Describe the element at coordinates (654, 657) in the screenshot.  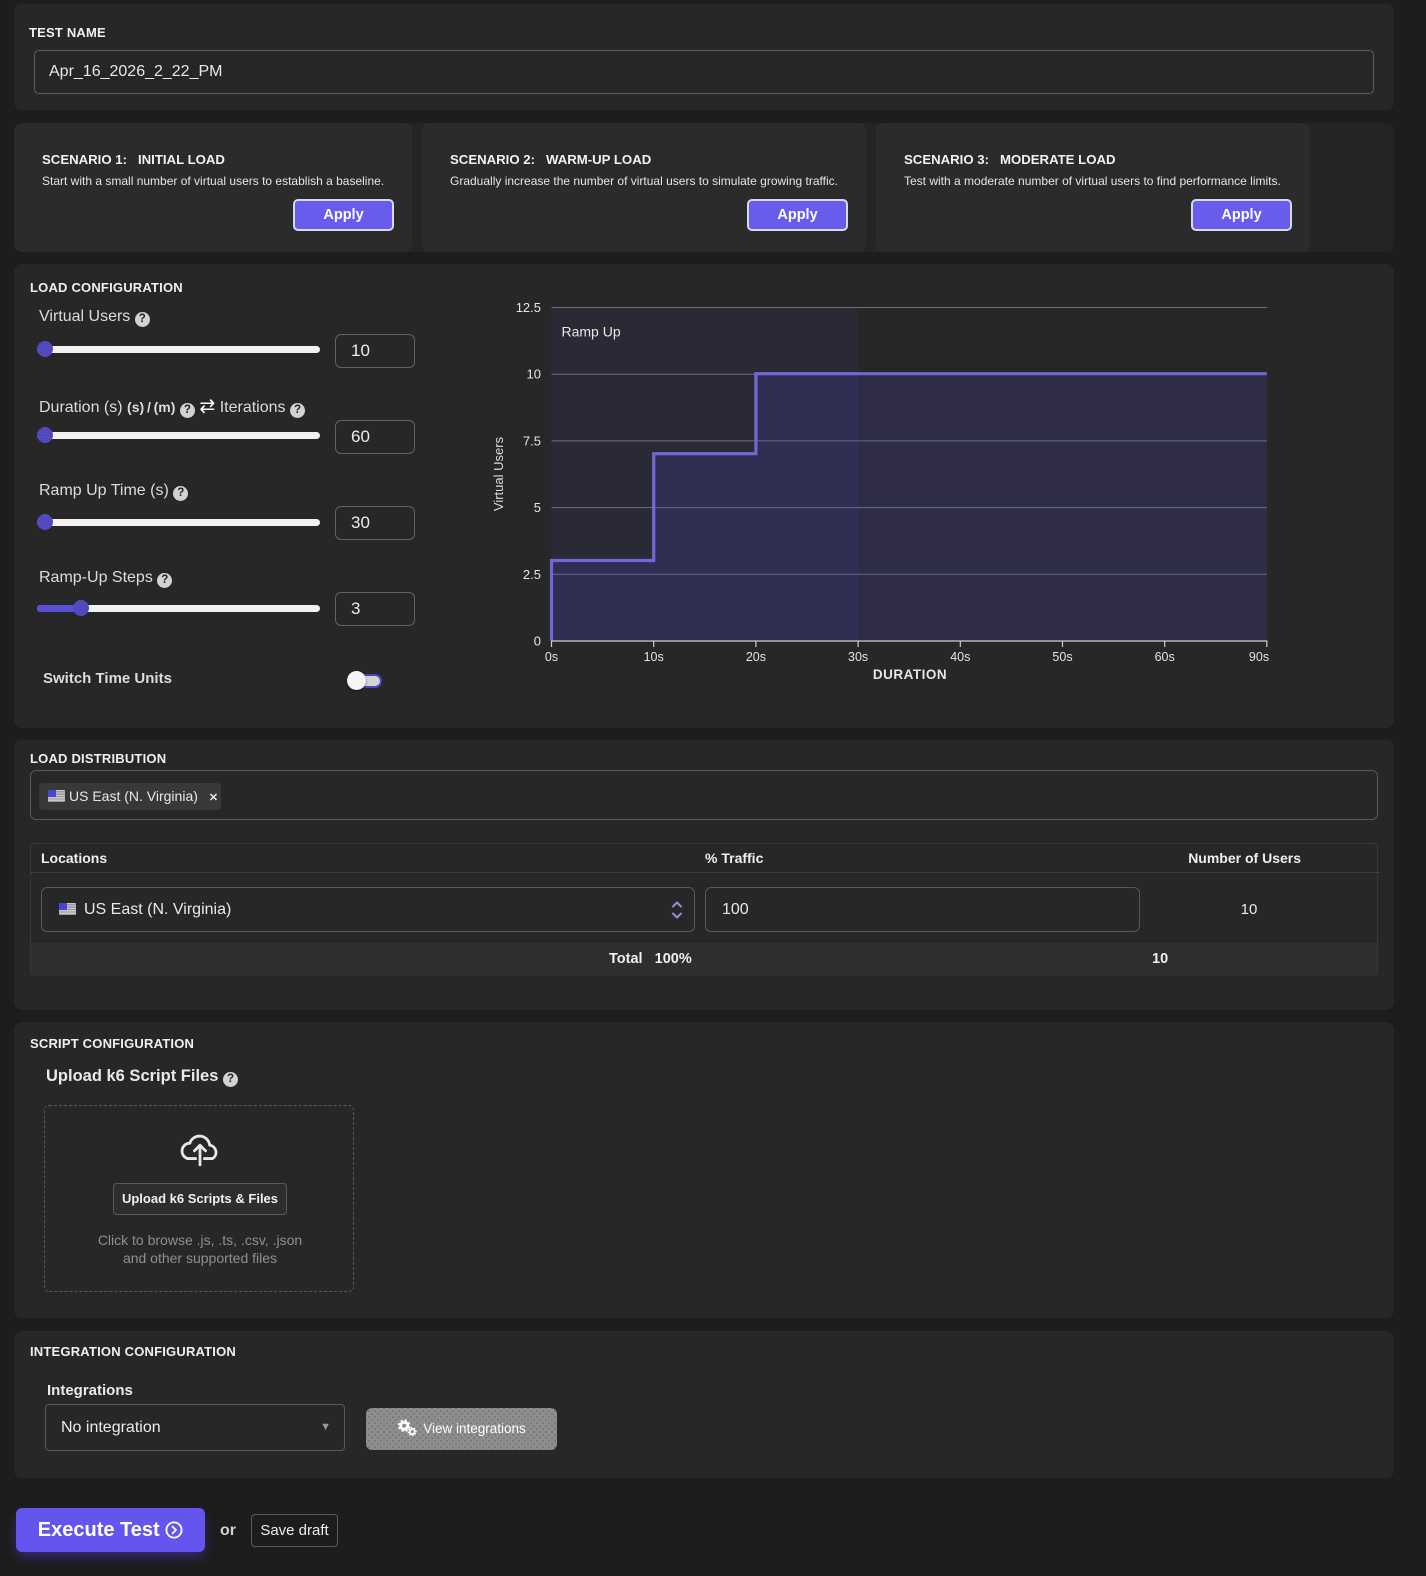
I see `svg-text: 10s` at that location.